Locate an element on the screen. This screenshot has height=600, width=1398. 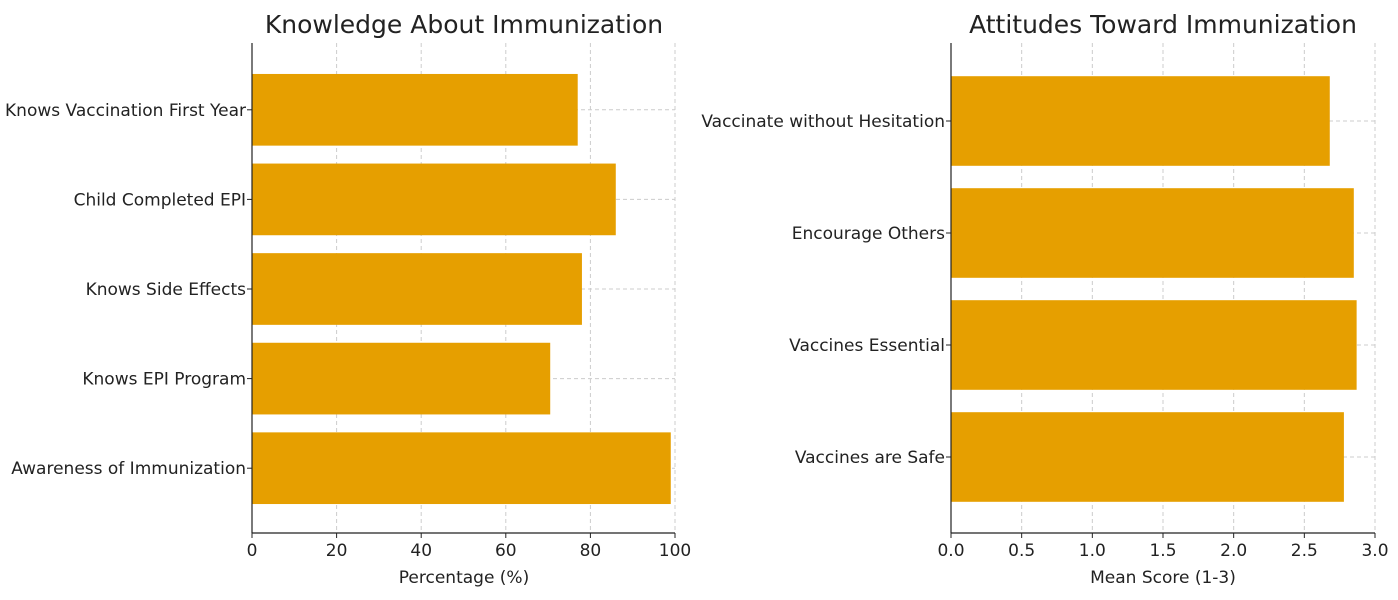
attitudes-category-label: Vaccines Essential is located at coordinates (867, 346).